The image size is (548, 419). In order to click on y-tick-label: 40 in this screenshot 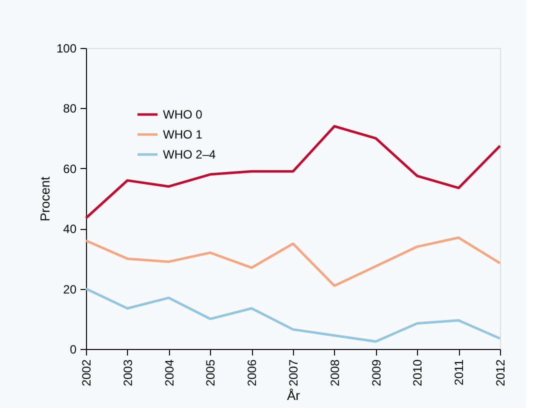, I will do `click(70, 229)`.